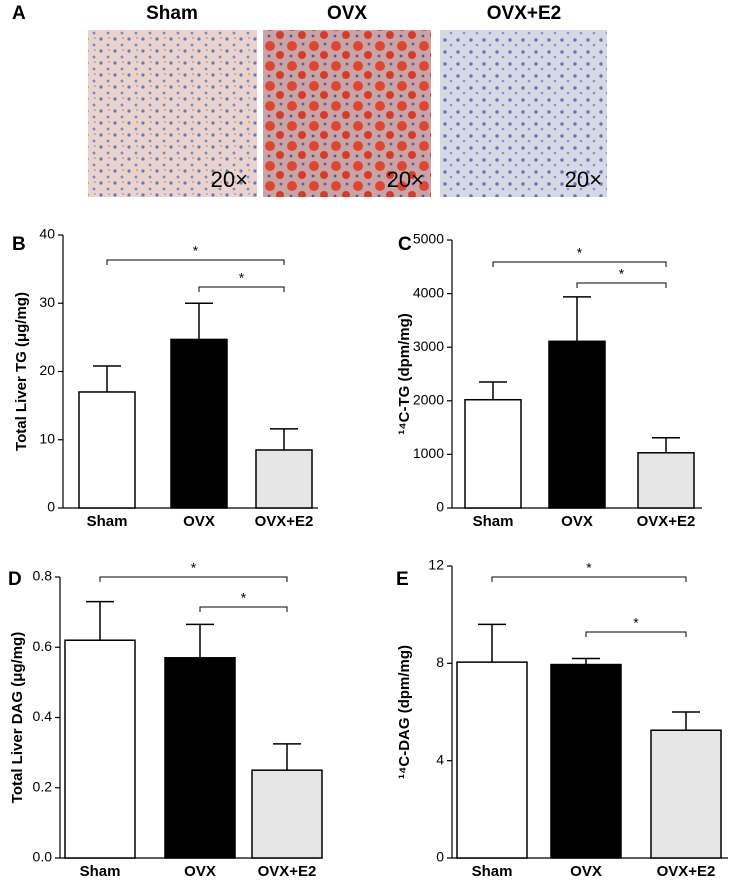  Describe the element at coordinates (19, 244) in the screenshot. I see `panel-label: B` at that location.